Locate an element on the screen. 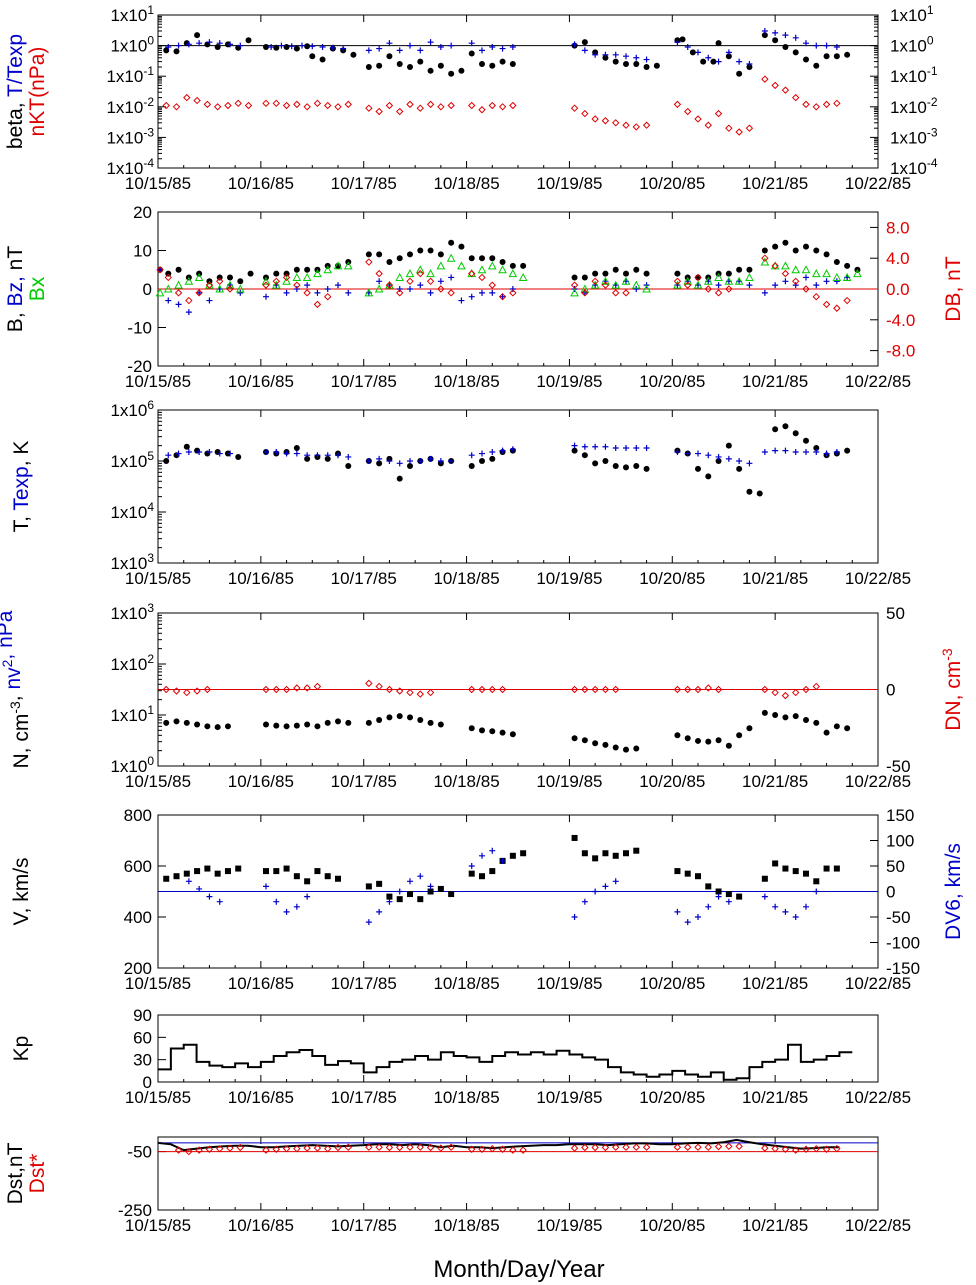 This screenshot has height=1285, width=976. x-tick-label: 10/16/85 is located at coordinates (261, 1225).